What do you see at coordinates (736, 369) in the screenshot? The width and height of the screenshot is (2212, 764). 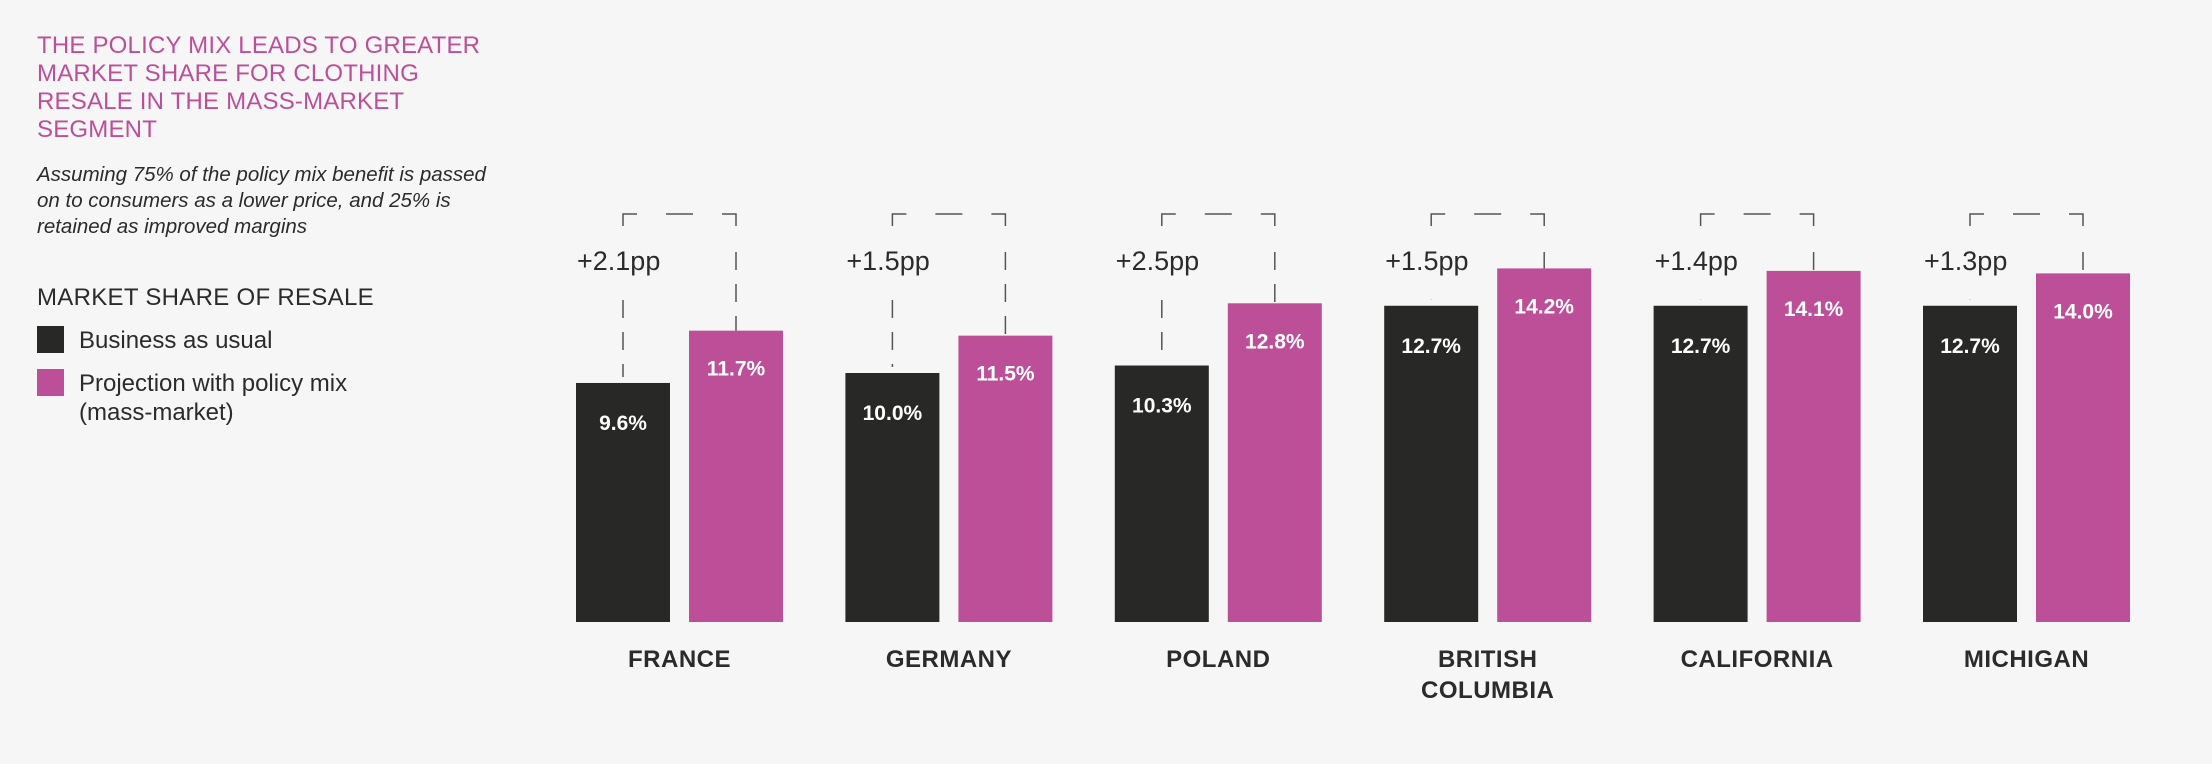 I see `bar-value-label: 11.7%` at bounding box center [736, 369].